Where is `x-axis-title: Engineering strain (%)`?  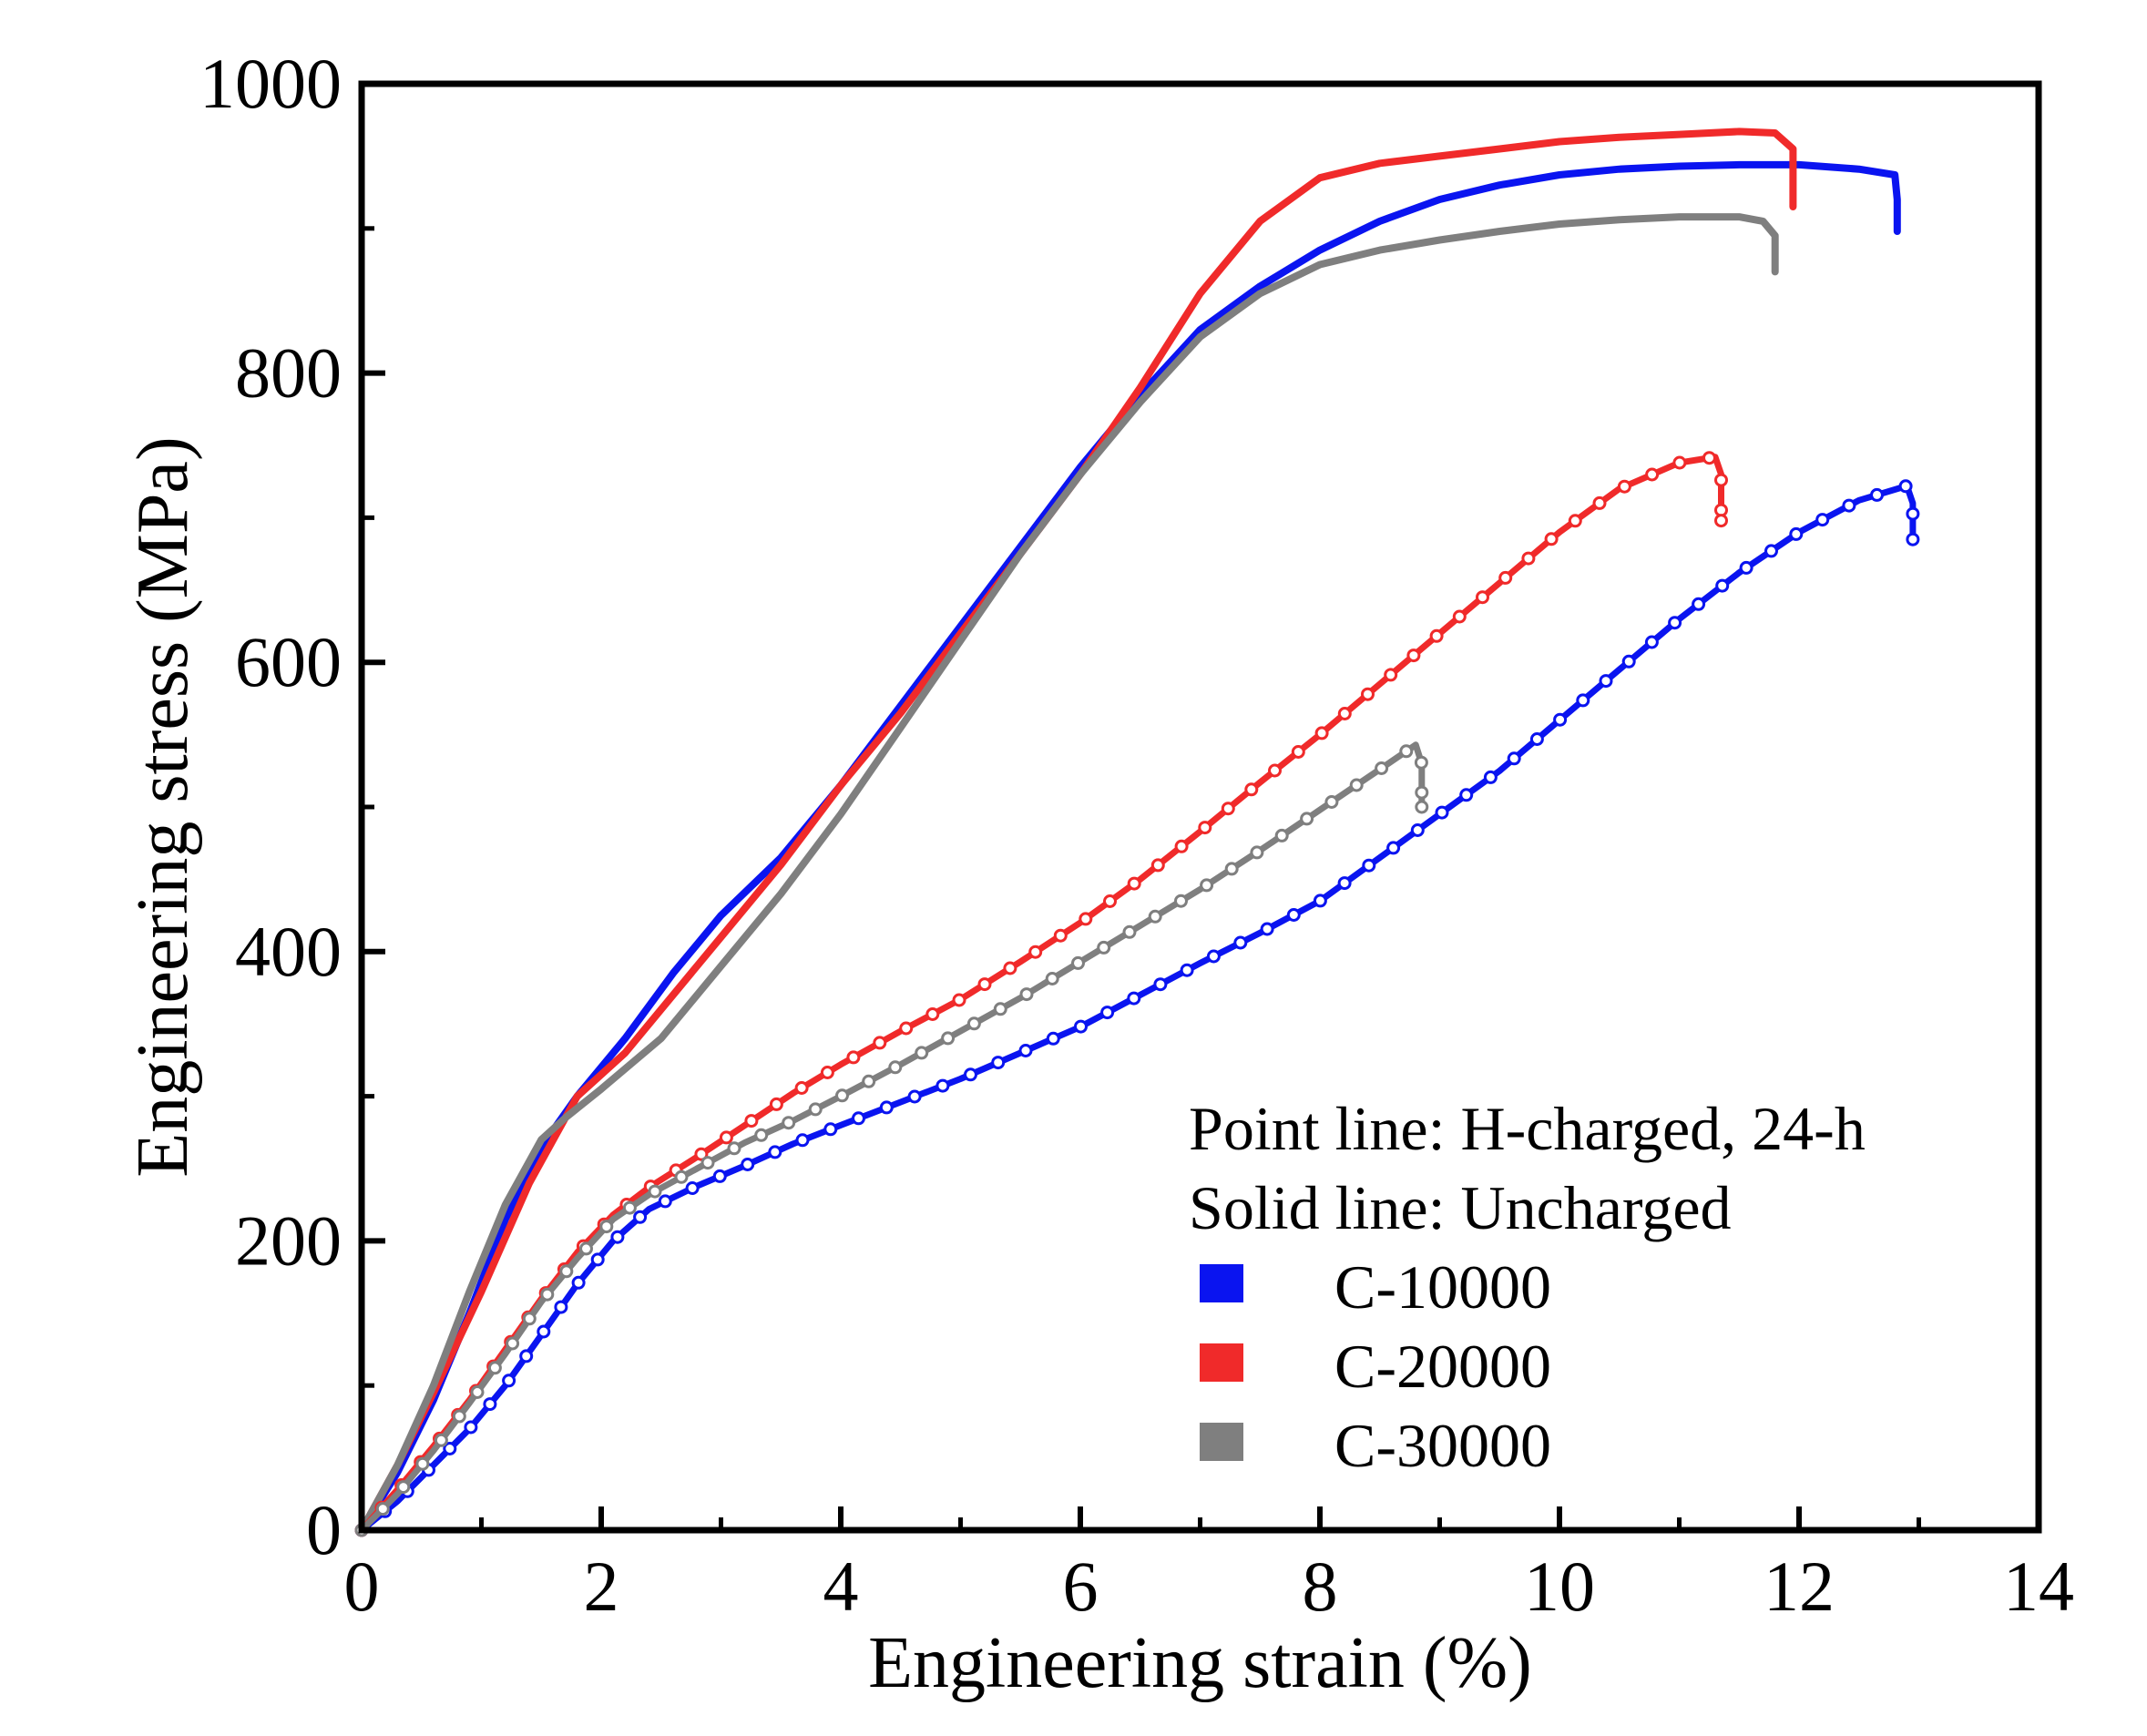 x-axis-title: Engineering strain (%) is located at coordinates (1200, 1663).